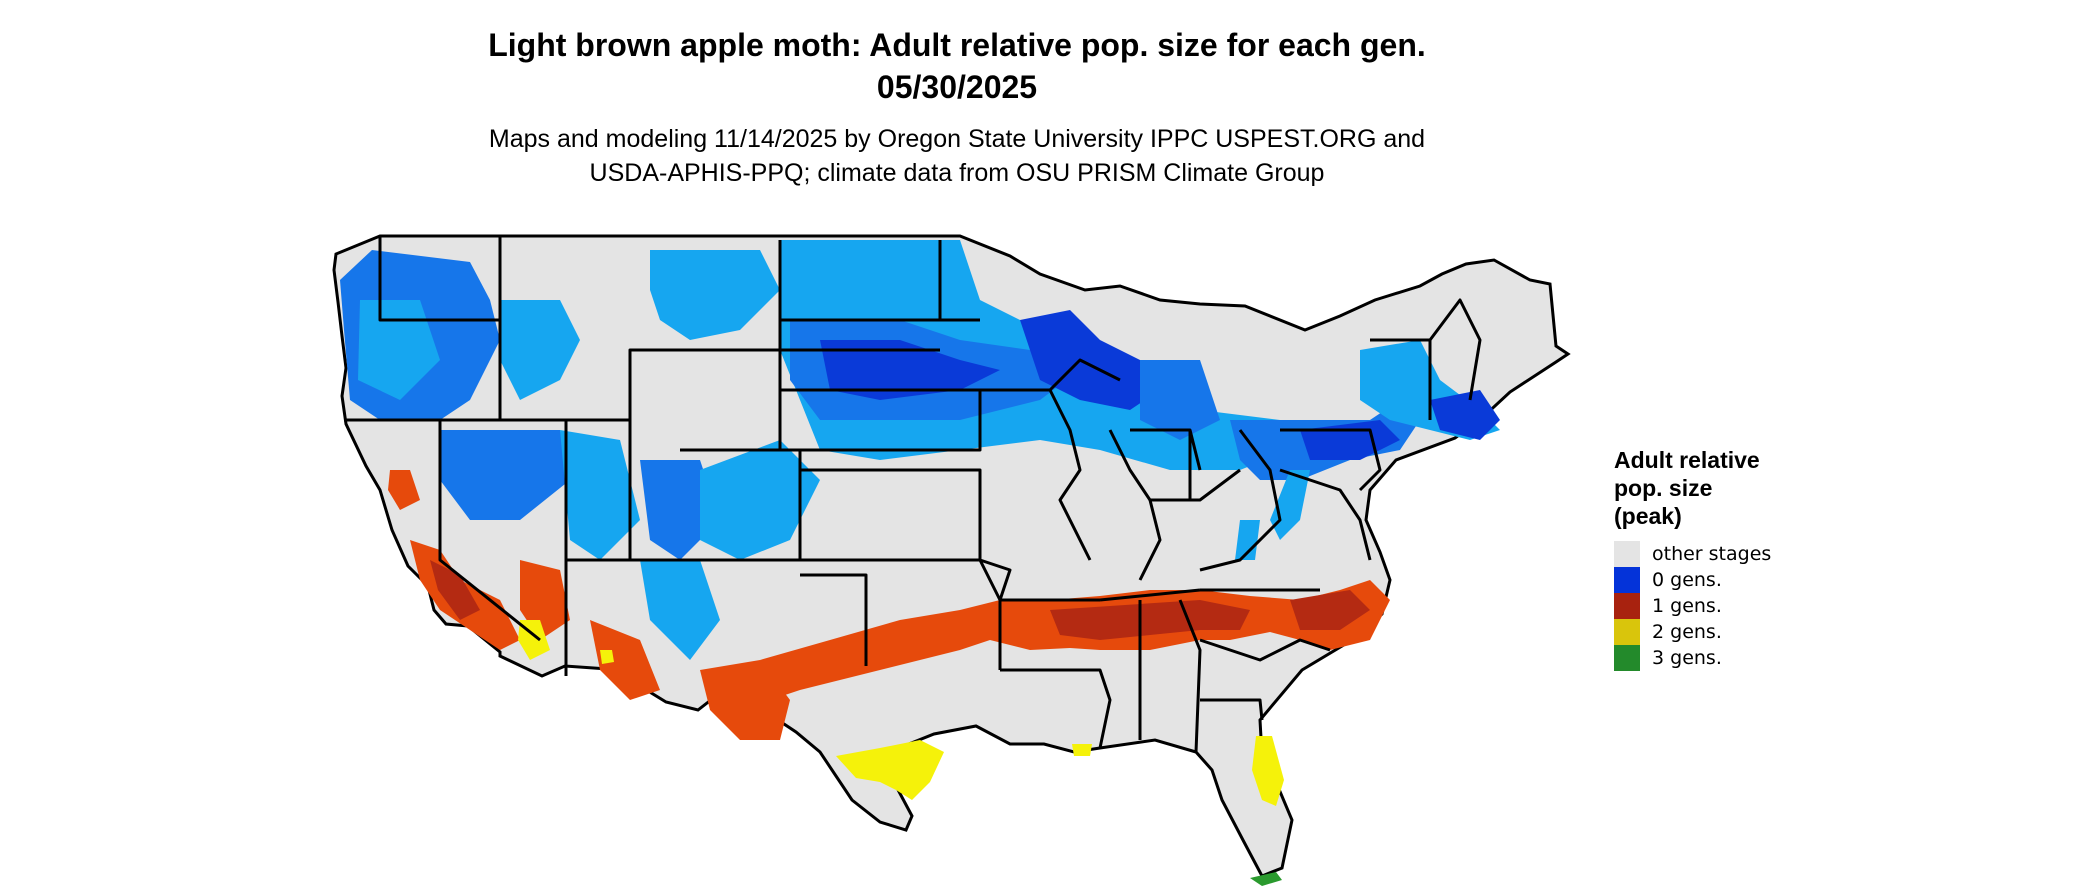 The image size is (2100, 892). What do you see at coordinates (1712, 554) in the screenshot?
I see `legend-label: other stages` at bounding box center [1712, 554].